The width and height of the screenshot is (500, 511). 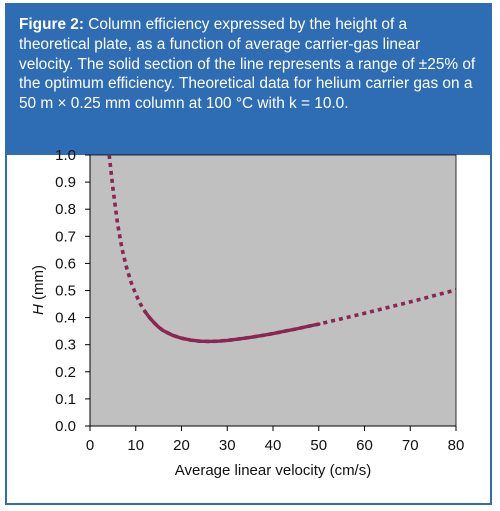 I want to click on x-tick-label: 70, so click(x=410, y=445).